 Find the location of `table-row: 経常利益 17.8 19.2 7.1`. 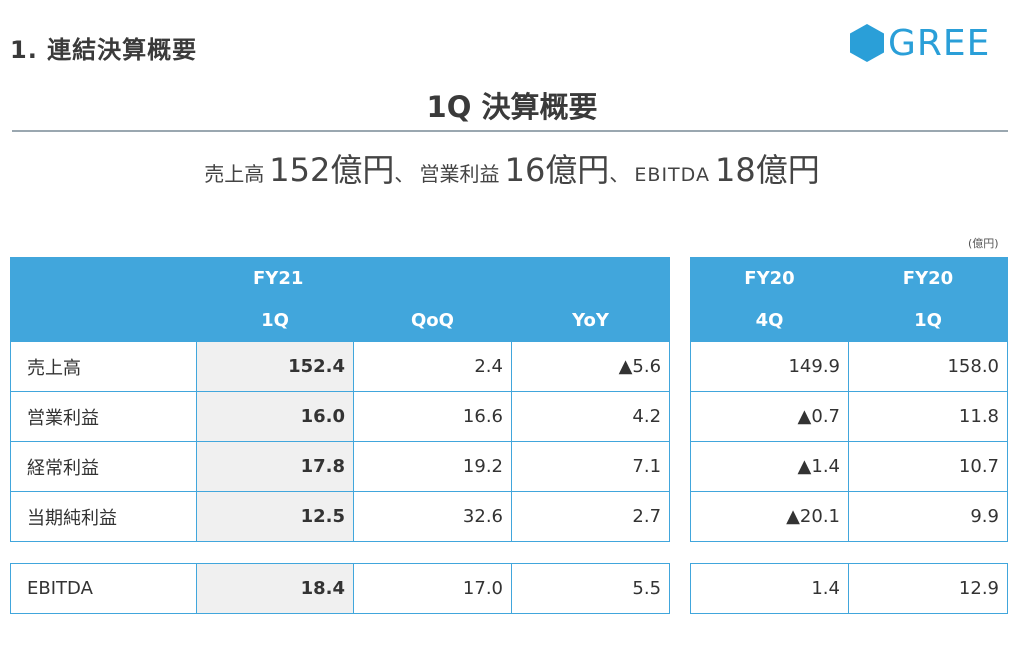

table-row: 経常利益 17.8 19.2 7.1 is located at coordinates (340, 466).